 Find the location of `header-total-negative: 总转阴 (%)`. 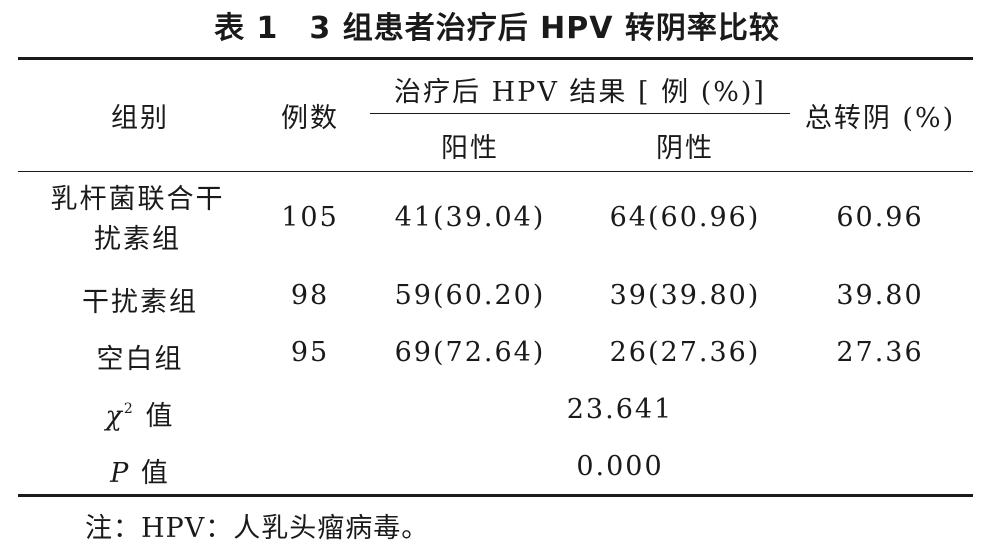

header-total-negative: 总转阴 (%) is located at coordinates (880, 118).